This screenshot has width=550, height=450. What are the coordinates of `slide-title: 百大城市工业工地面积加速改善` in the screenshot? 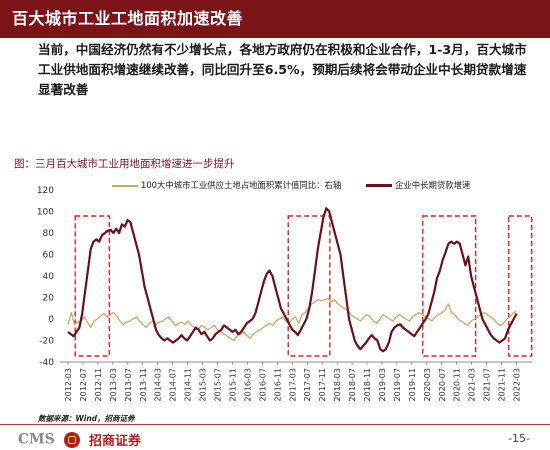 It's located at (128, 18).